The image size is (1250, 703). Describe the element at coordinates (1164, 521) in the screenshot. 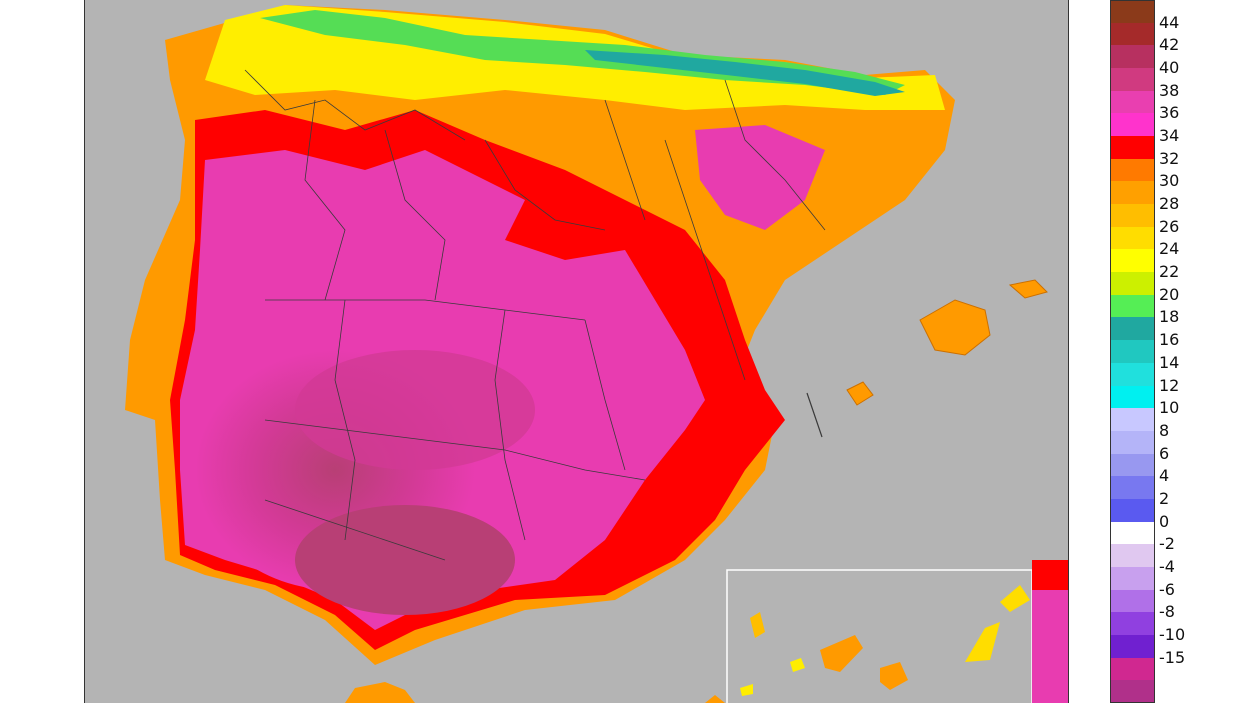

I see `legend-label: 0` at that location.